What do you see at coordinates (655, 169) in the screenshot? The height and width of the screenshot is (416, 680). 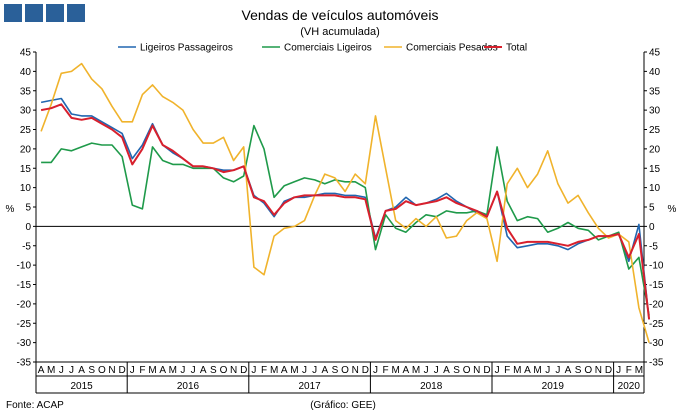 I see `y-tick-label-right: 15` at bounding box center [655, 169].